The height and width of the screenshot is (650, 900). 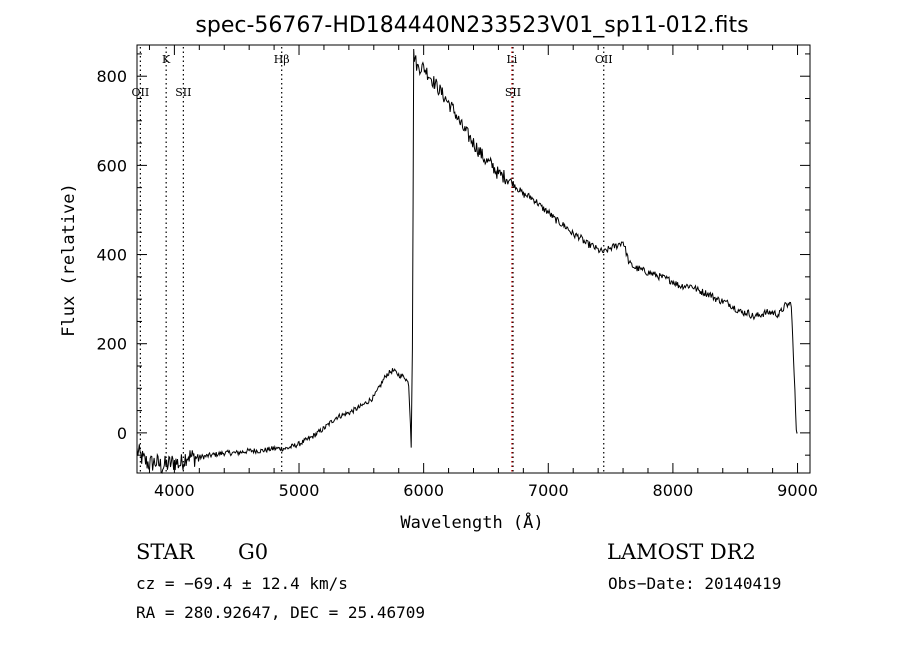 I want to click on y-axis-label: Flux (relative), so click(x=69, y=260).